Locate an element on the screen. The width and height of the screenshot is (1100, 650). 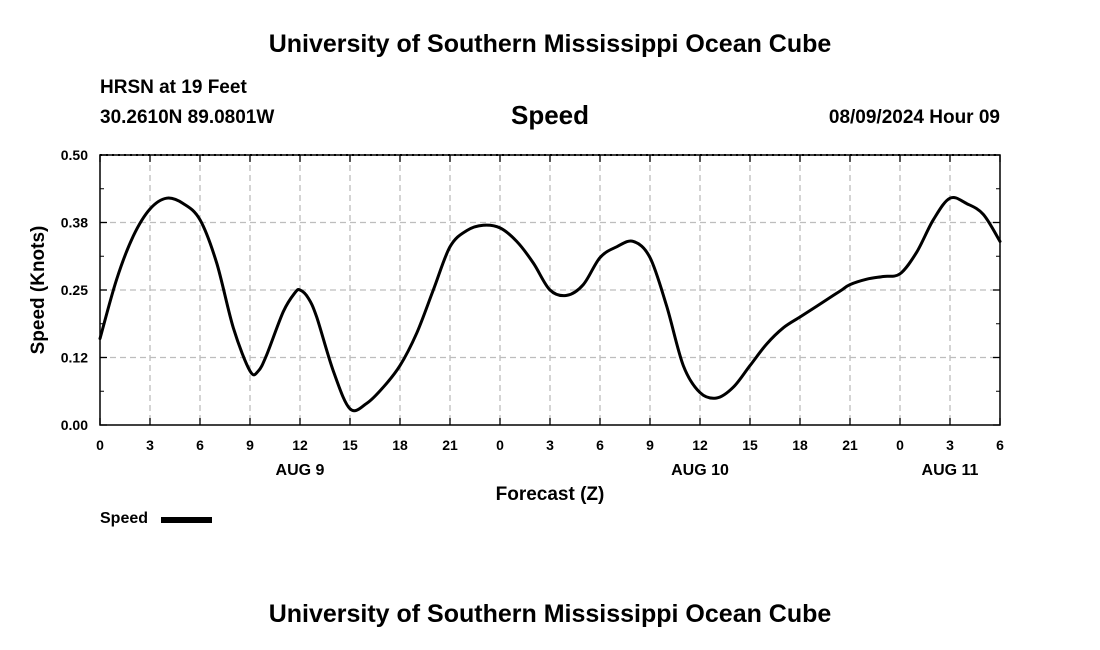
date-label: AUG 11 is located at coordinates (950, 470).